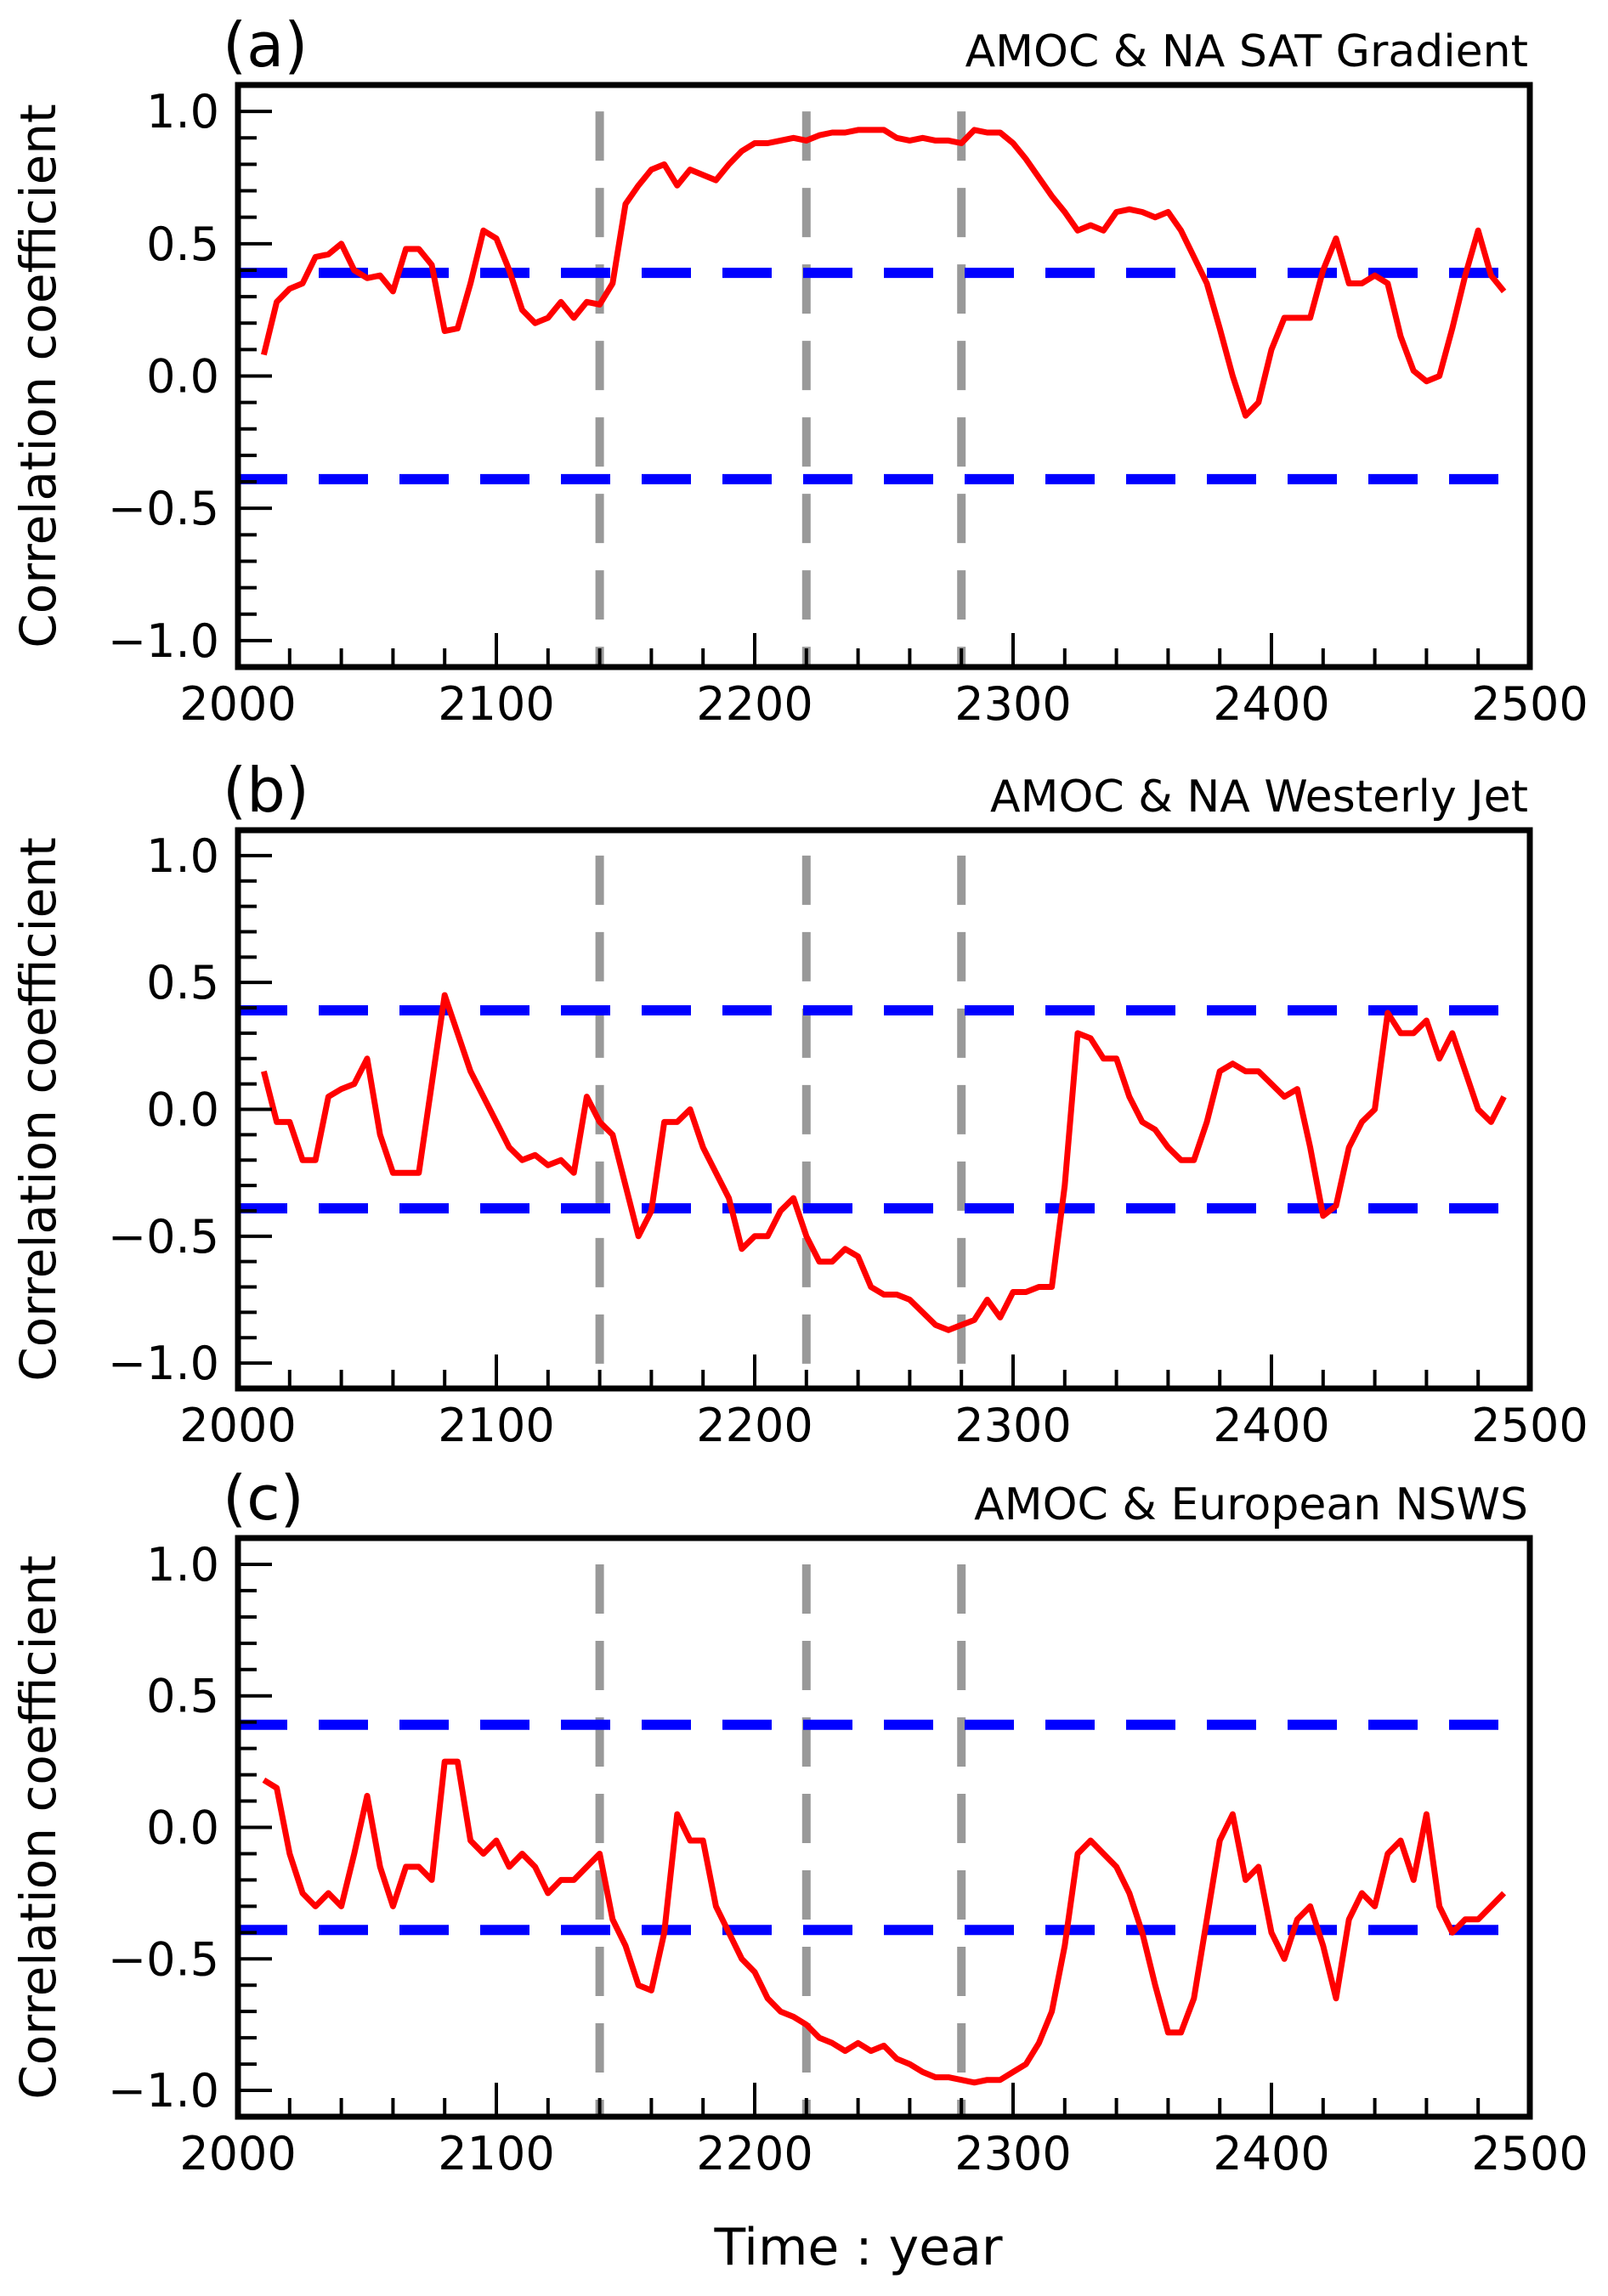  Describe the element at coordinates (1246, 51) in the screenshot. I see `panel-title: AMOC & NA SAT Gradient` at that location.